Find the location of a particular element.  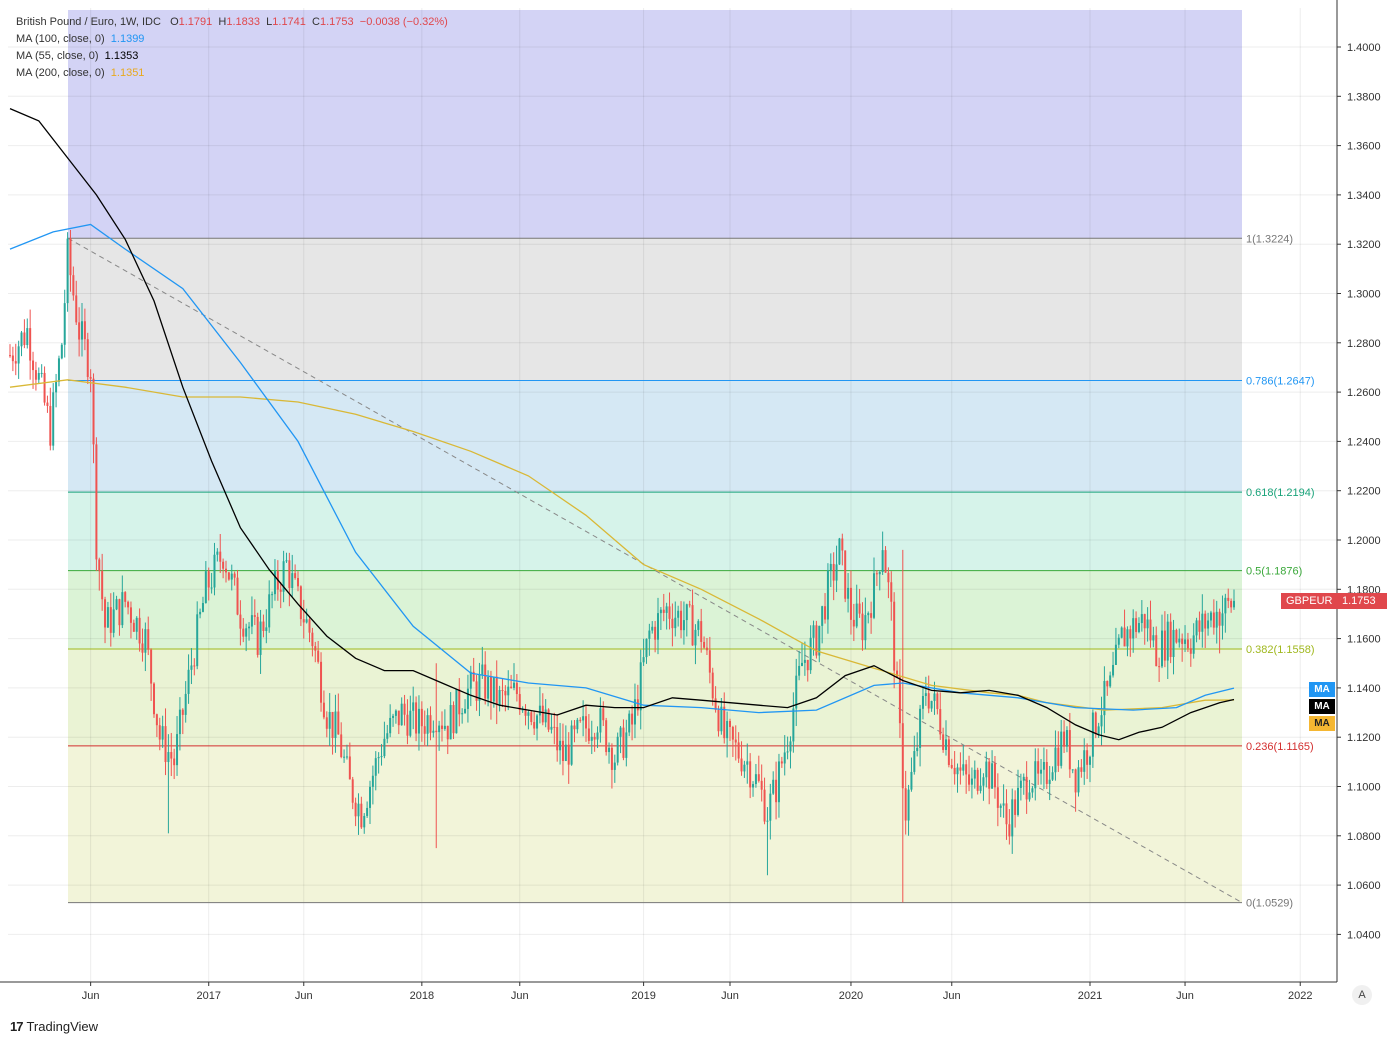

fib-zone is located at coordinates (655, 309).